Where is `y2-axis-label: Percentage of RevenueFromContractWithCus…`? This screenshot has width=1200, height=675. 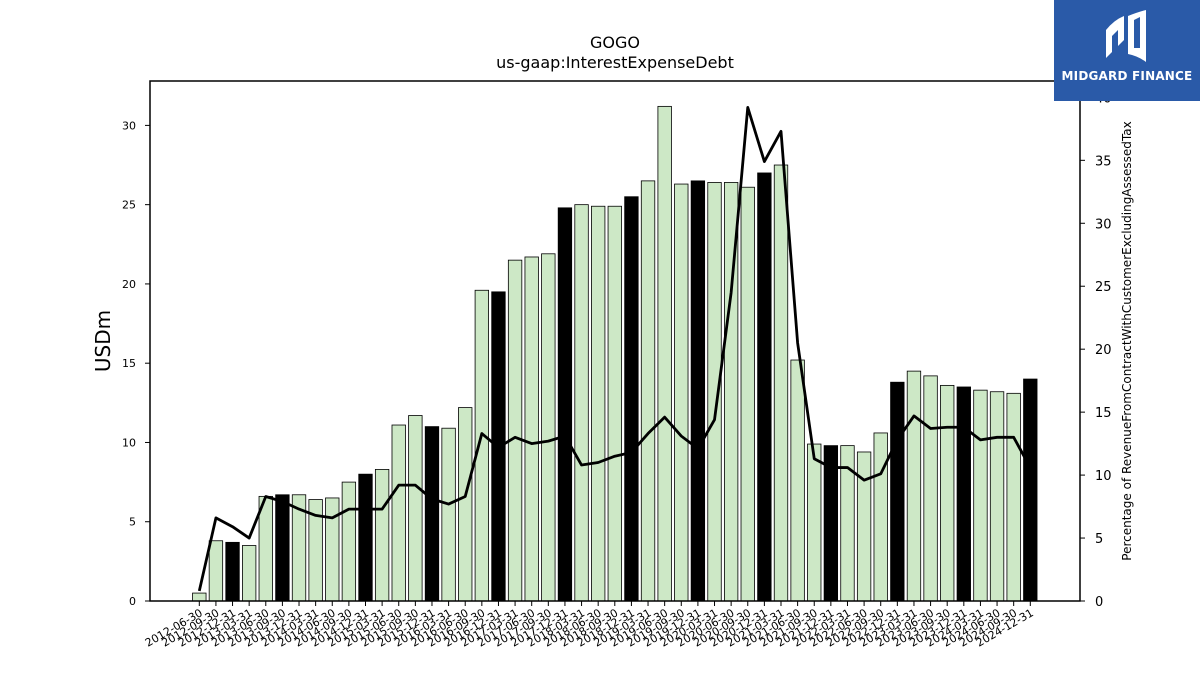
y2-axis-label: Percentage of RevenueFromContractWithCus… is located at coordinates (1127, 340).